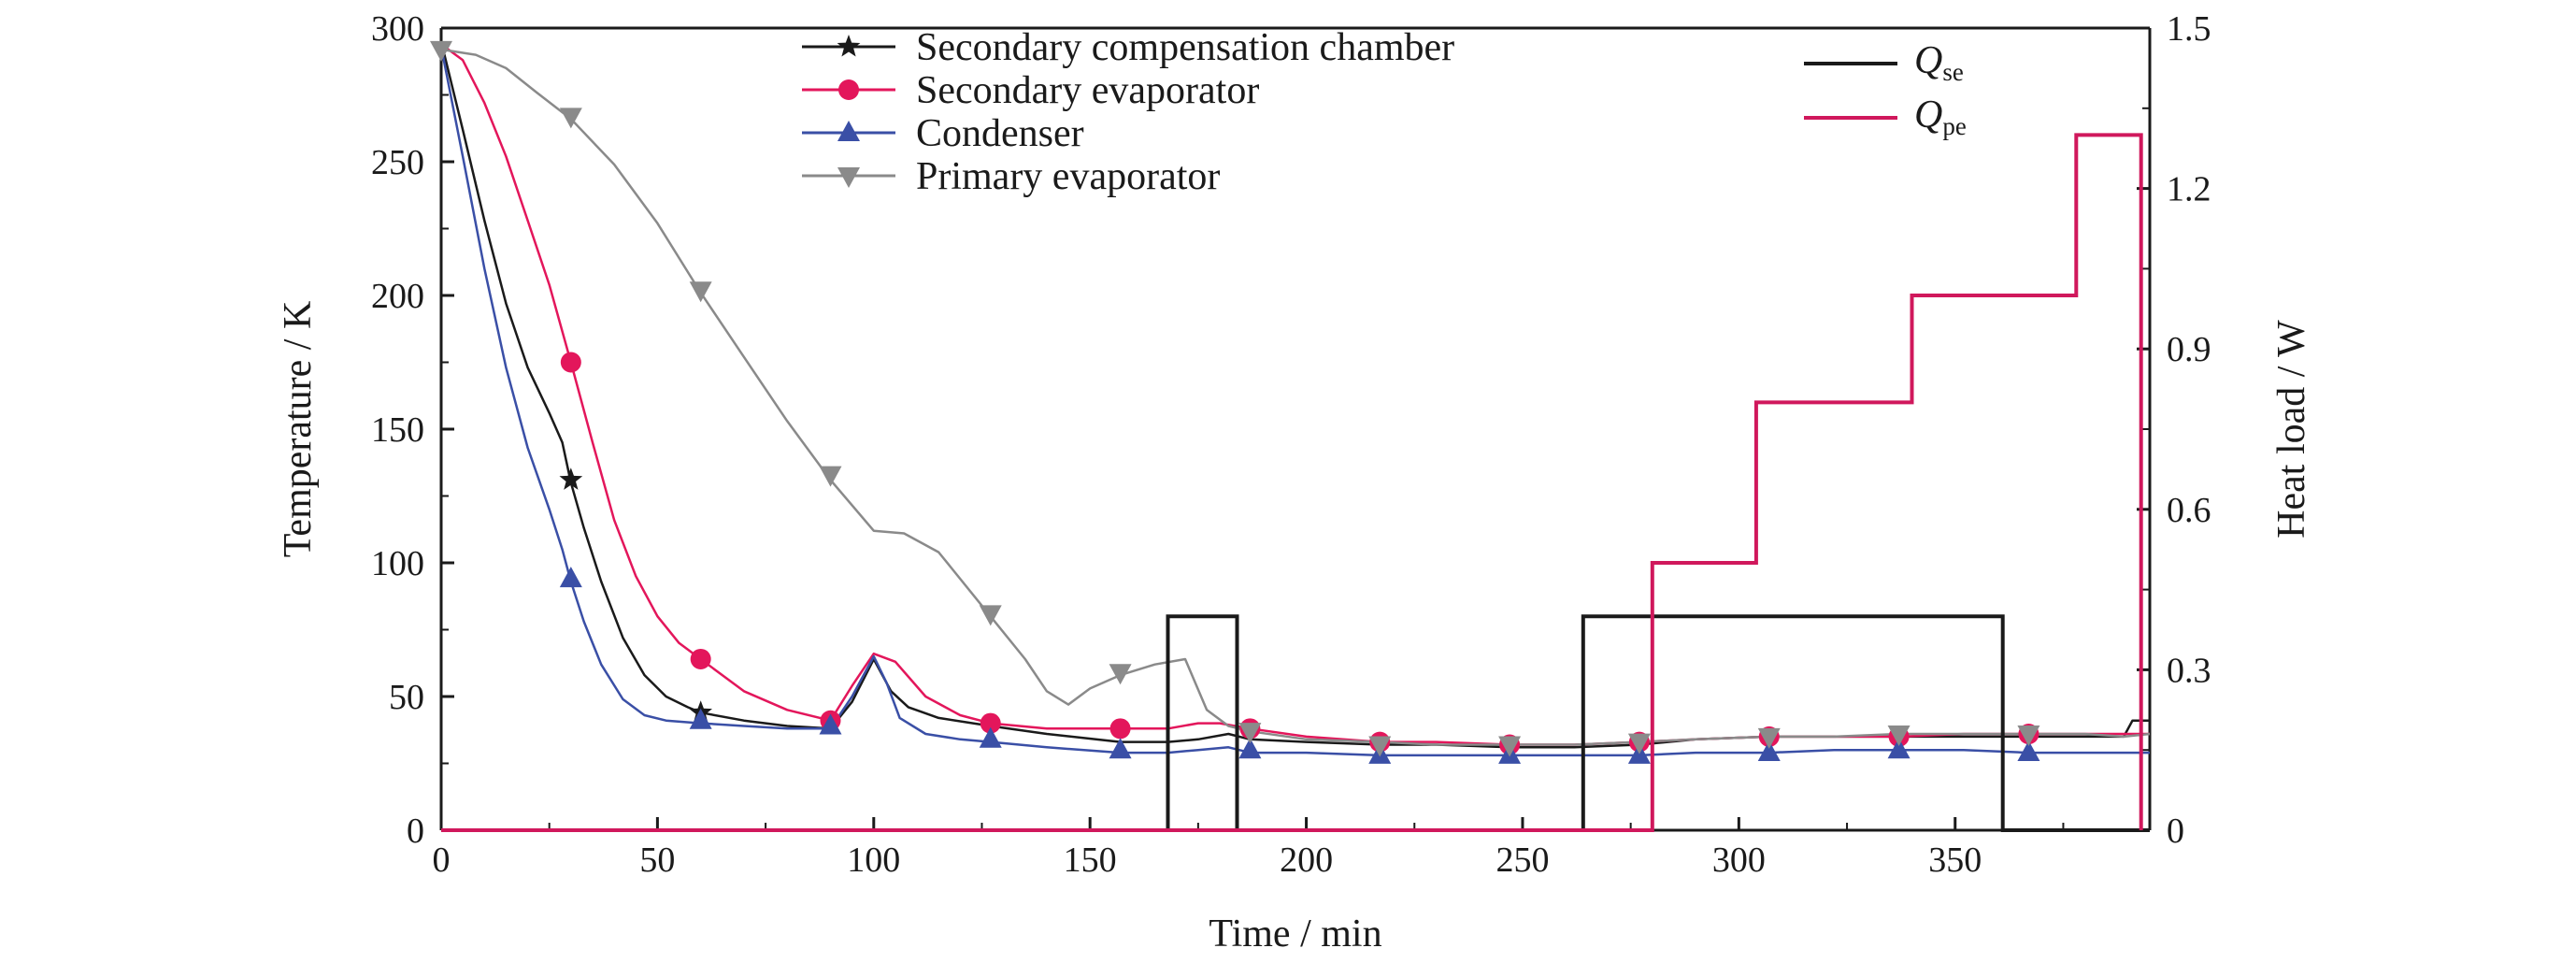 The width and height of the screenshot is (2576, 977). Describe the element at coordinates (406, 697) in the screenshot. I see `y-tick-label: 50` at that location.